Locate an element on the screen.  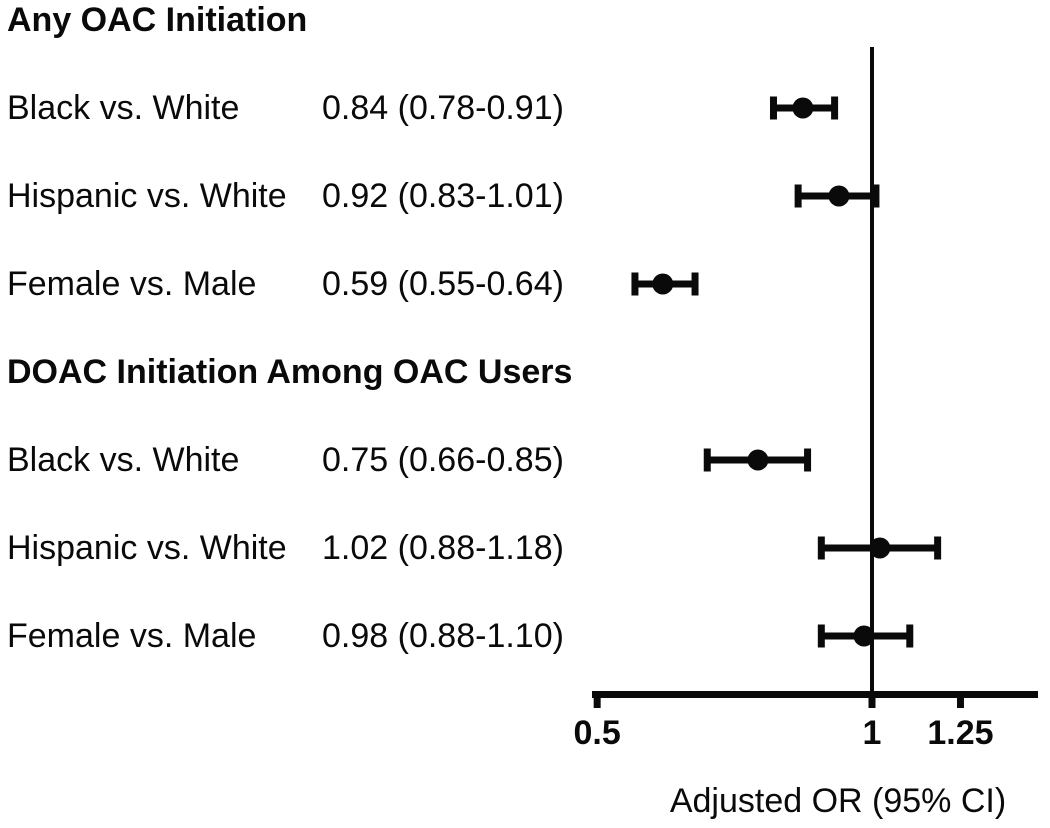
row-estimate: 0.59 (0.55-0.64) is located at coordinates (443, 284).